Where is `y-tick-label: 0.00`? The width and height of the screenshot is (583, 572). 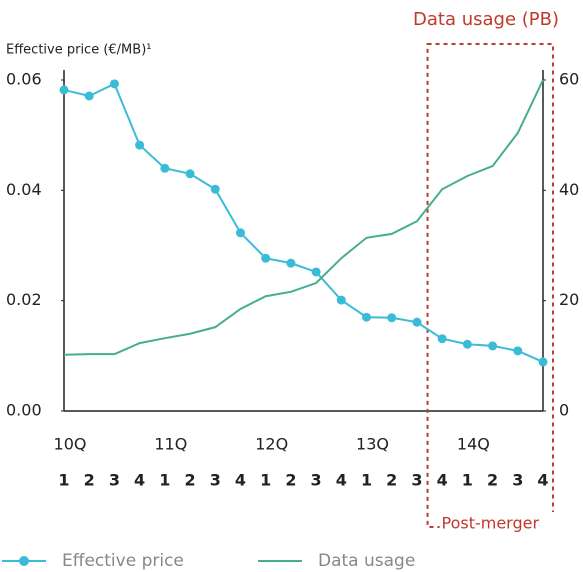 y-tick-label: 0.00 is located at coordinates (24, 410).